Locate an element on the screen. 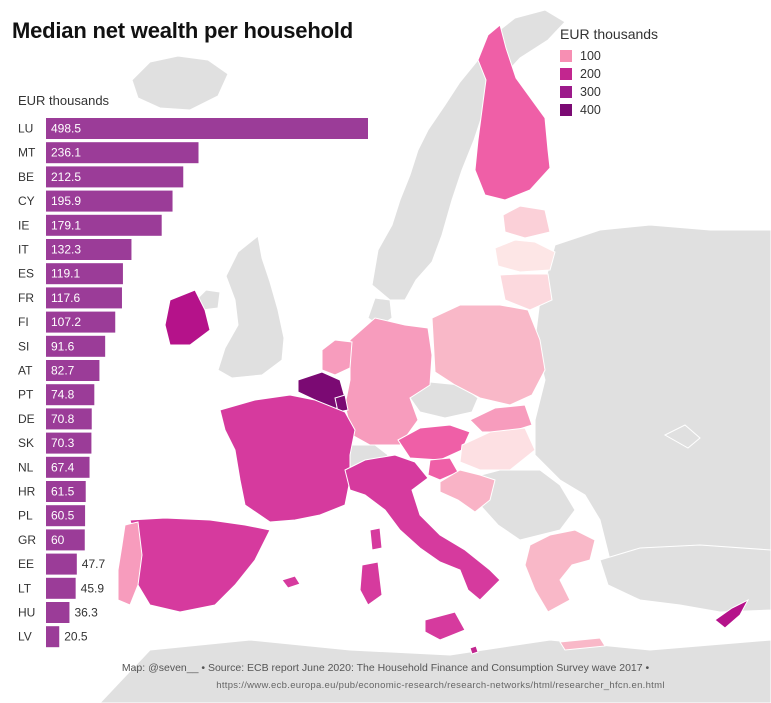  map-MT is located at coordinates (474, 650).